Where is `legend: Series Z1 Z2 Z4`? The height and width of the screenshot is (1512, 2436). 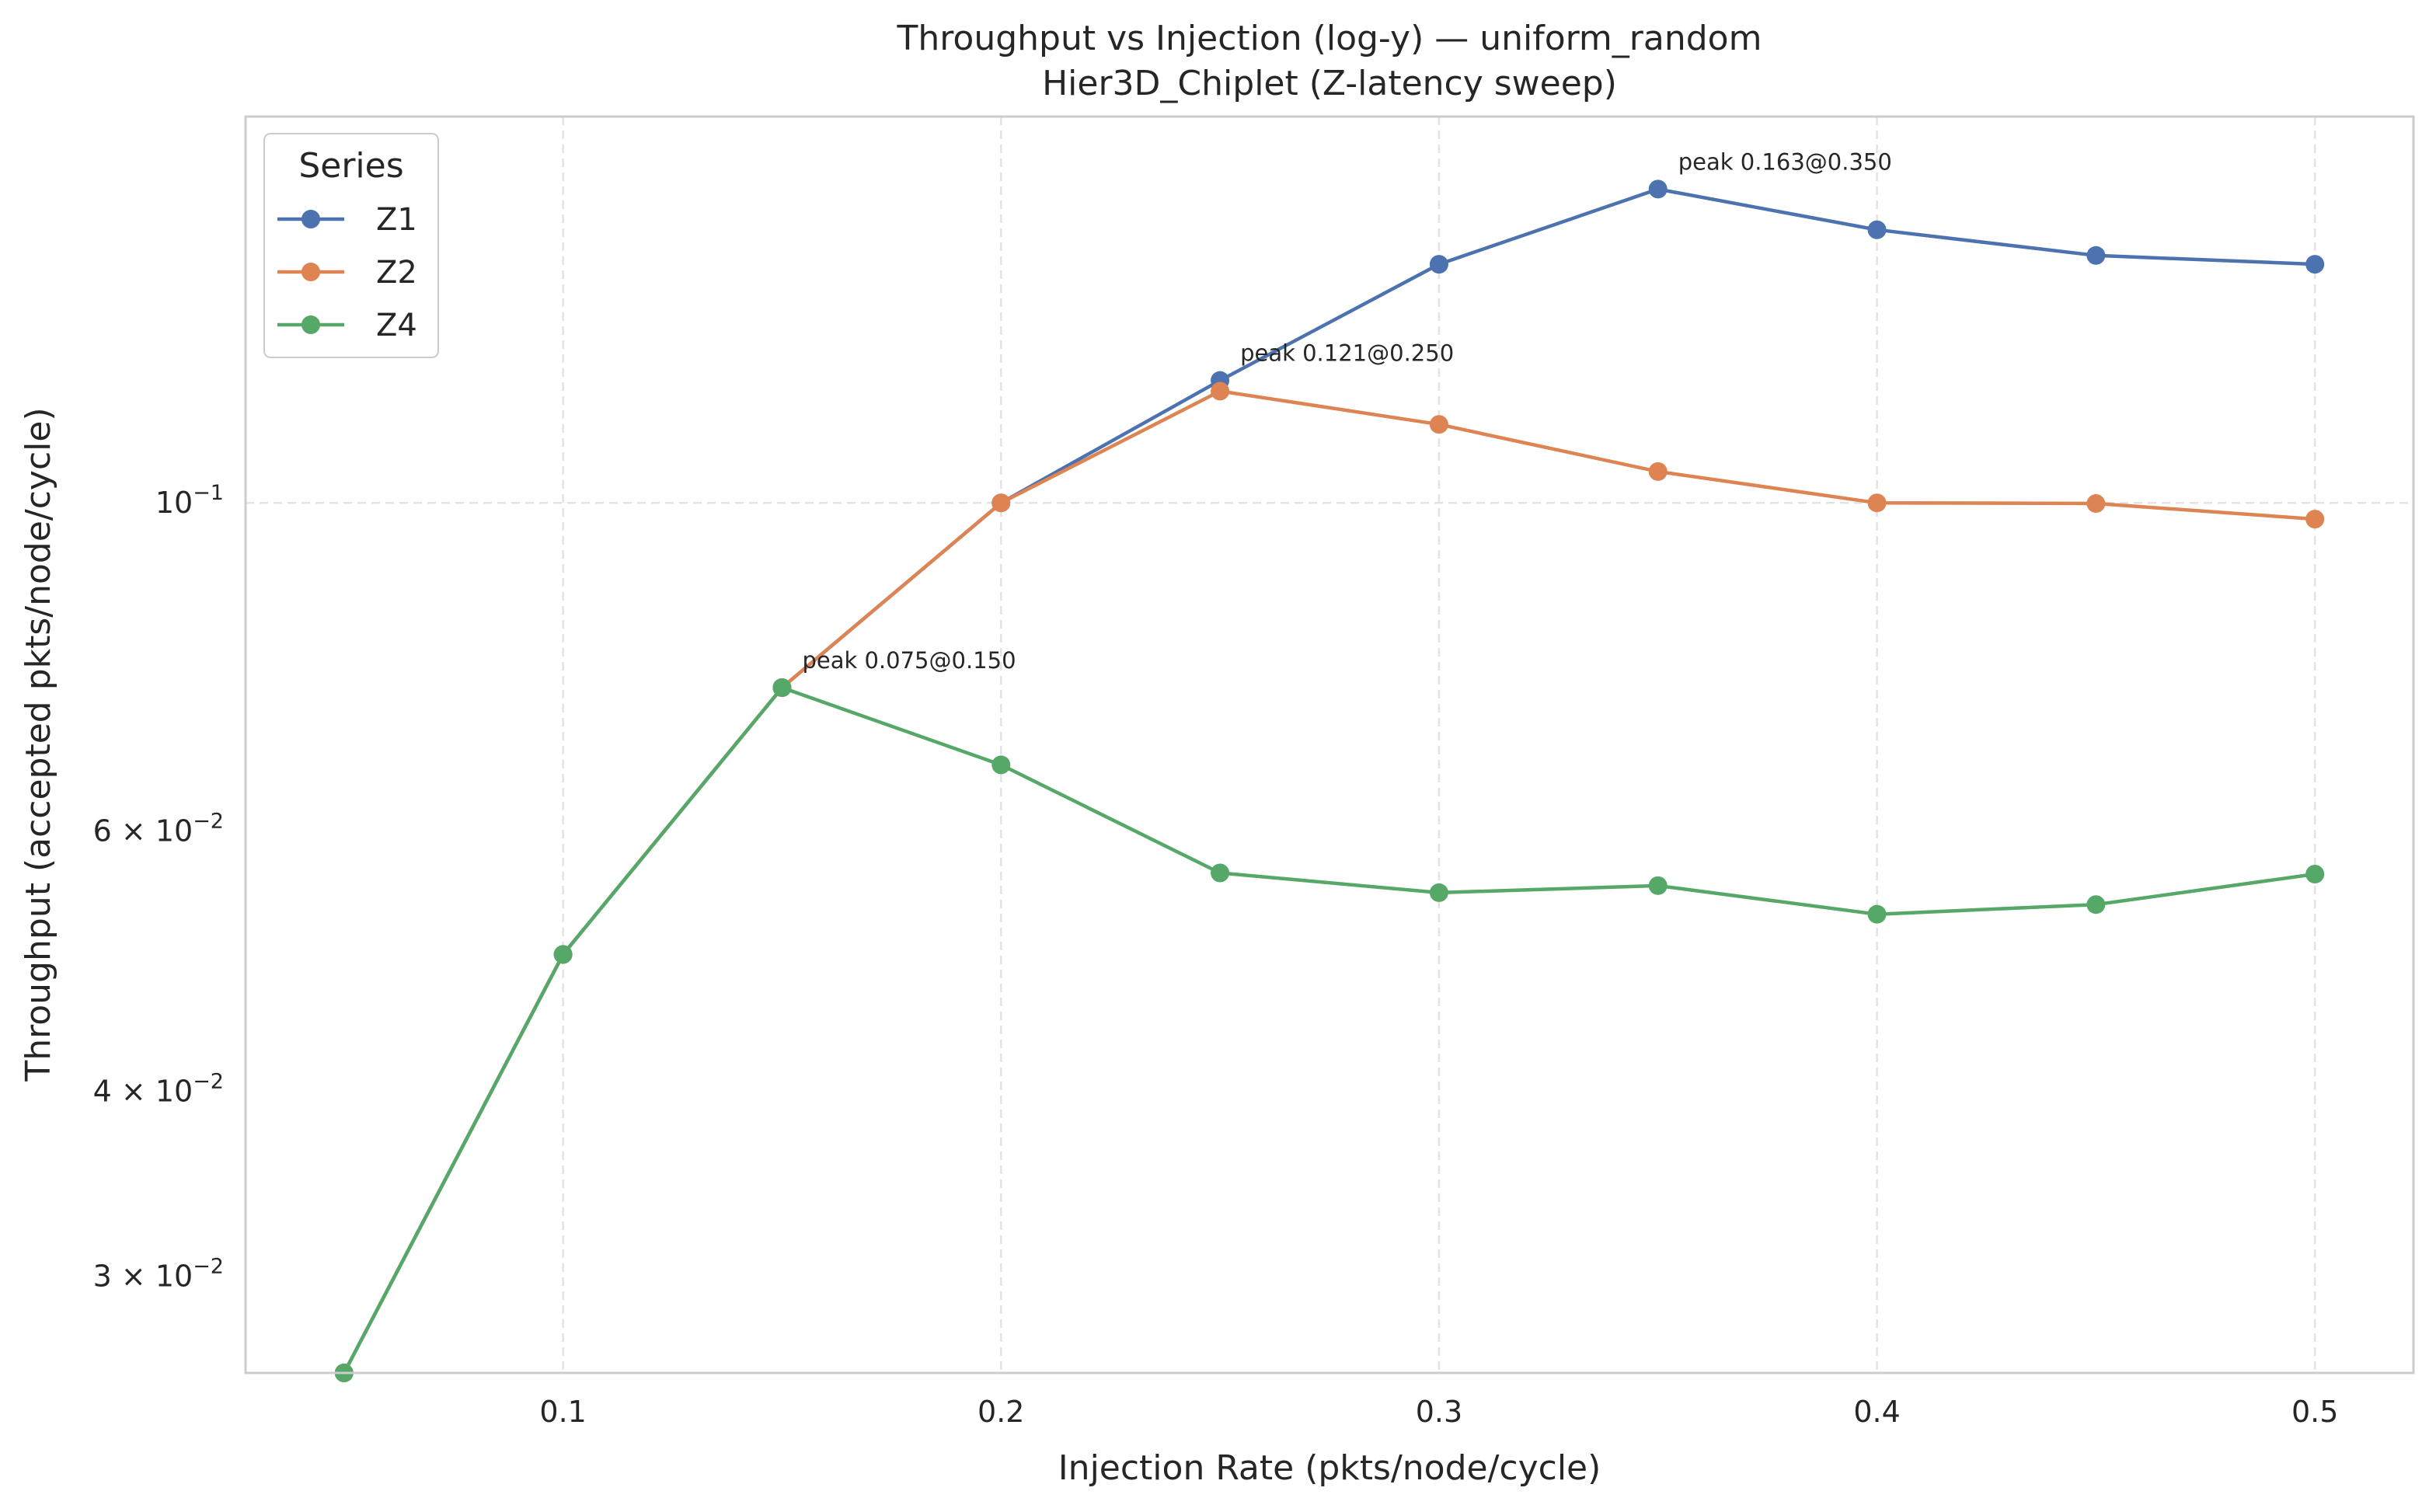
legend: Series Z1 Z2 Z4 is located at coordinates (351, 245).